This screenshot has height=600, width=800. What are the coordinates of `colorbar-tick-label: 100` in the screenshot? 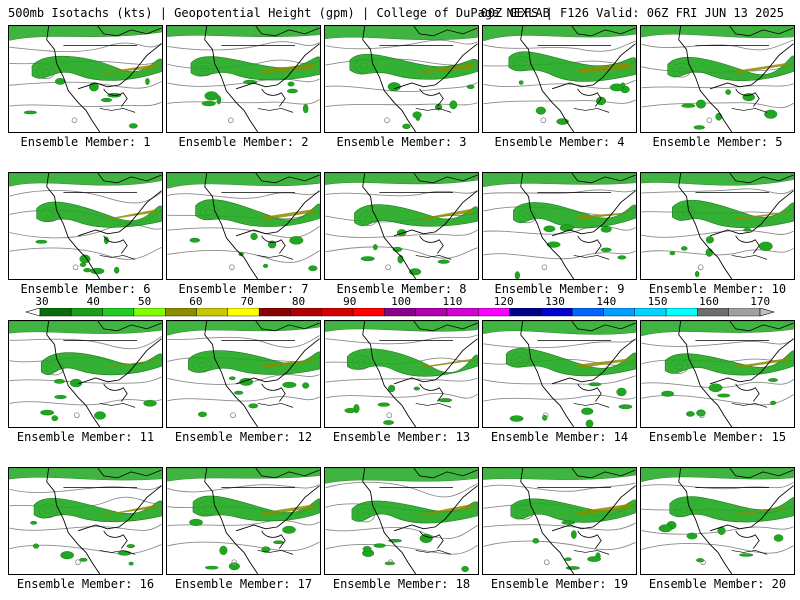 It's located at (401, 301).